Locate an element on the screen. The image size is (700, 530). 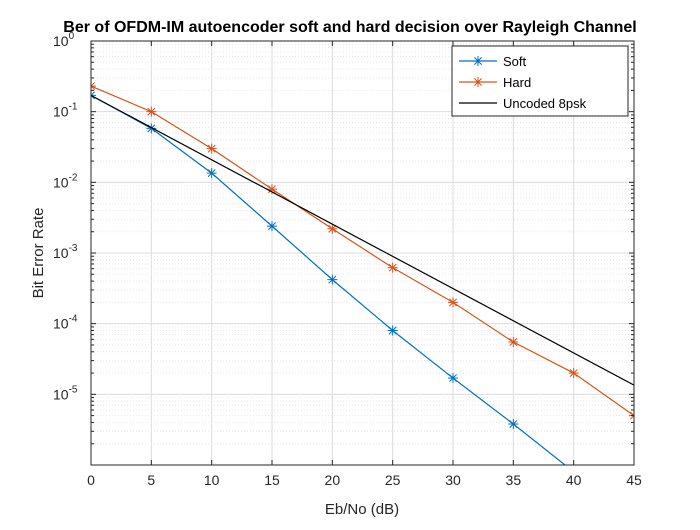
y-tick-label: 10⁰ is located at coordinates (64, 40).